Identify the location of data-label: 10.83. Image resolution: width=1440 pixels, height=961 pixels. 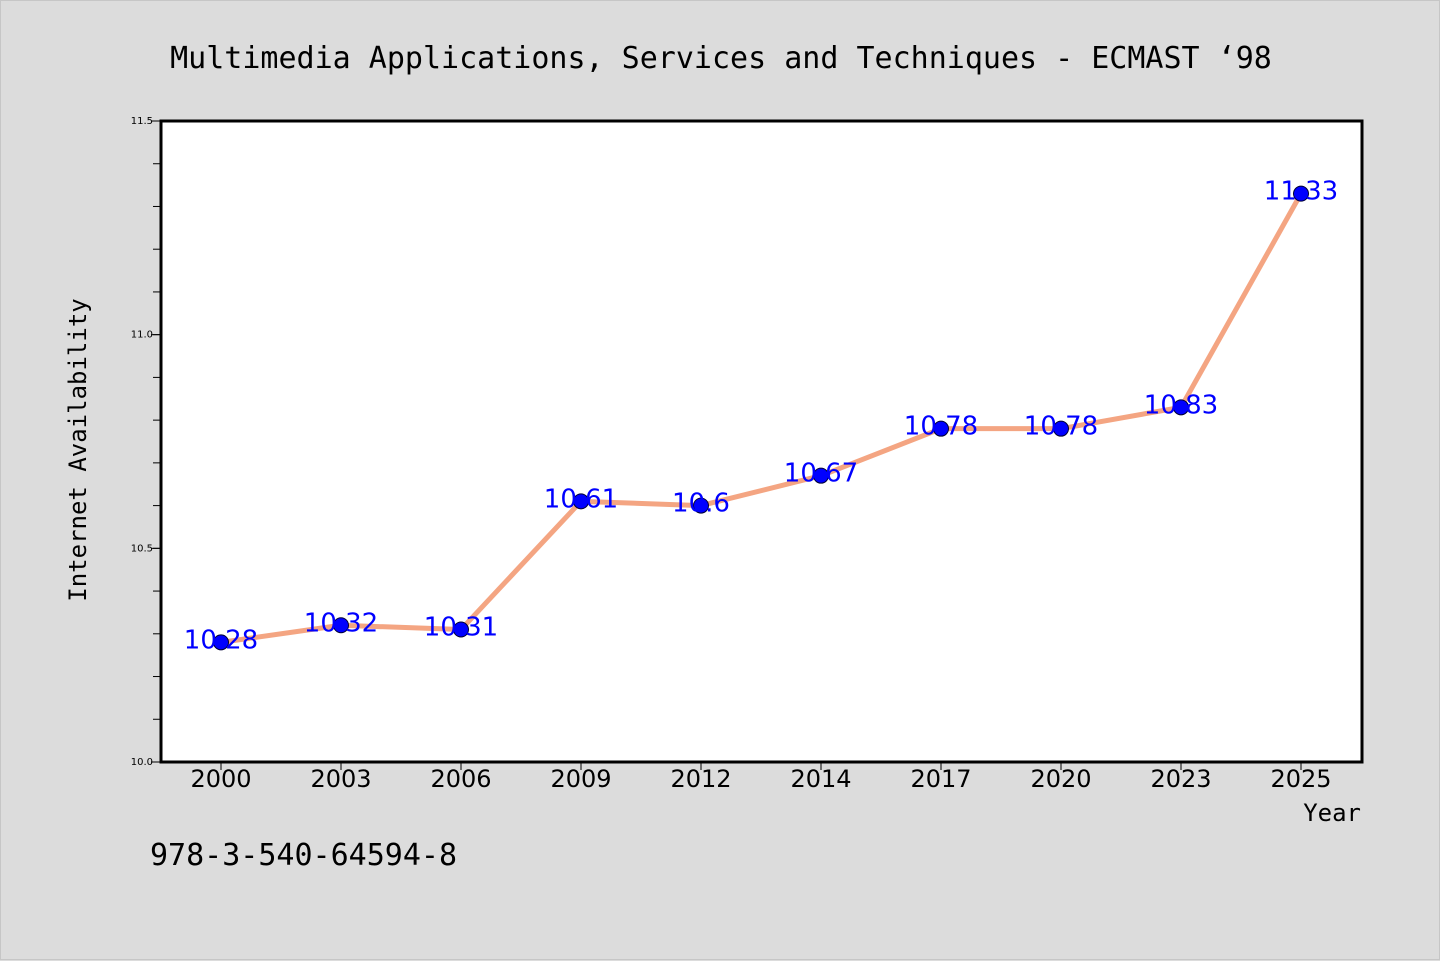
(1181, 405).